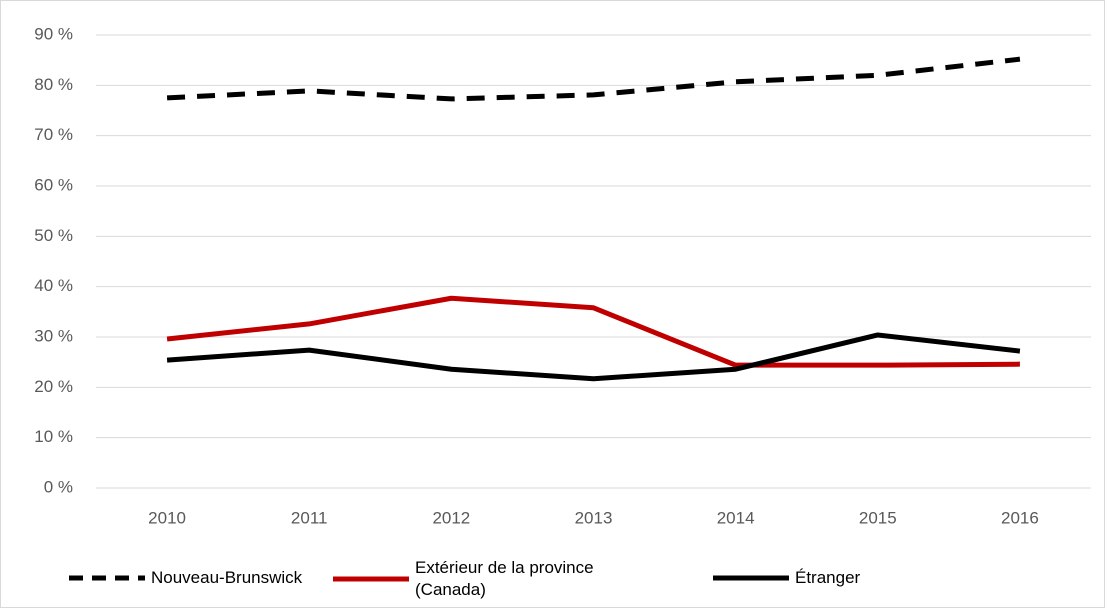 The image size is (1105, 608). What do you see at coordinates (53, 335) in the screenshot?
I see `y-tick-label: 30 %` at bounding box center [53, 335].